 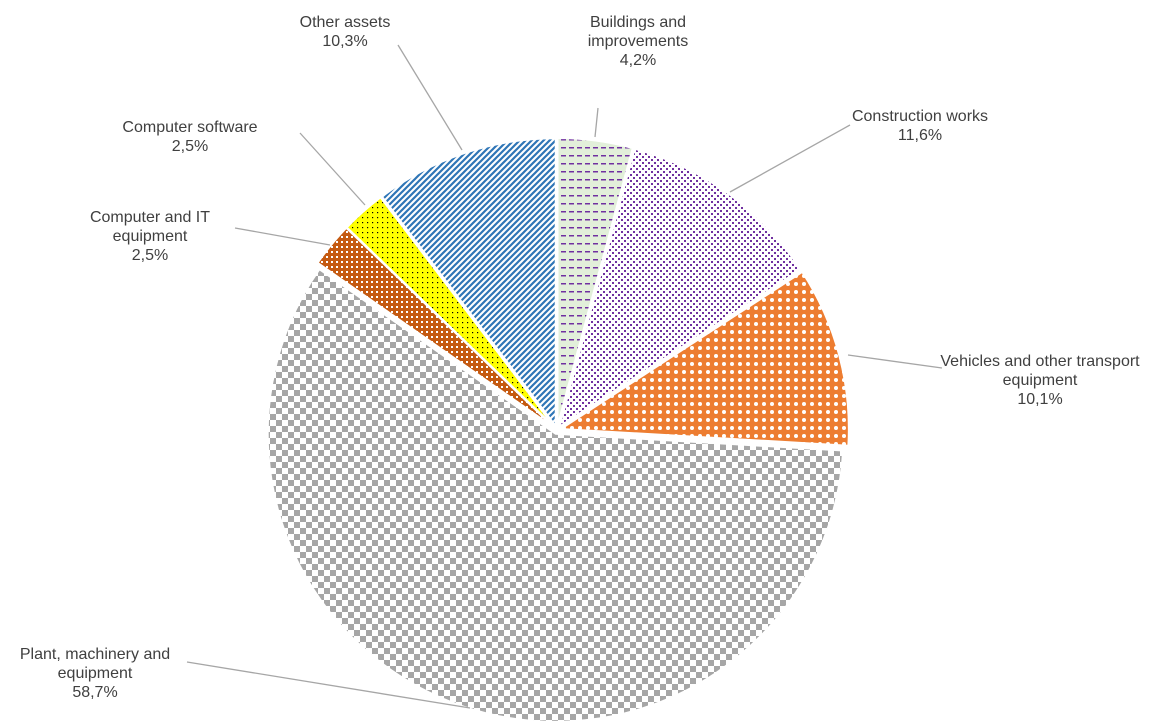 I want to click on value-label: 10,3%, so click(x=345, y=41).